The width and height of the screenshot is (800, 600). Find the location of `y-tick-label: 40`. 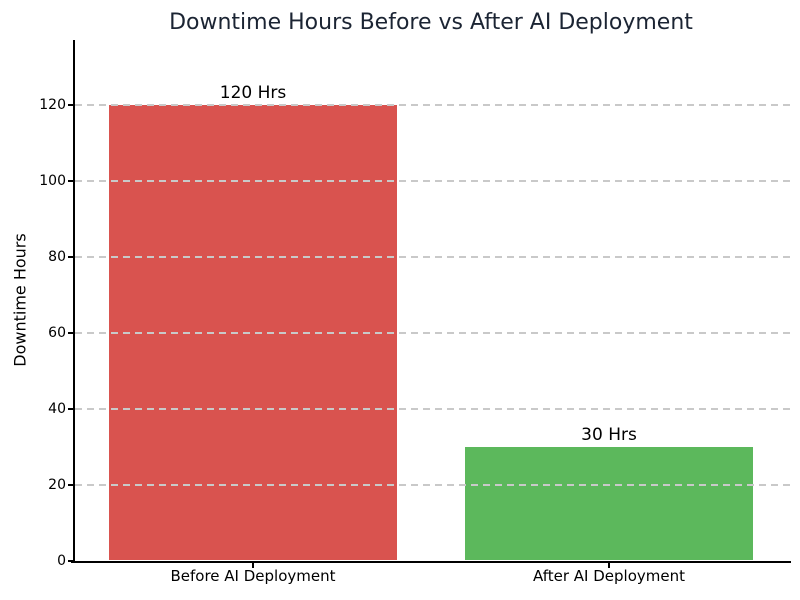

y-tick-label: 40 is located at coordinates (57, 408).